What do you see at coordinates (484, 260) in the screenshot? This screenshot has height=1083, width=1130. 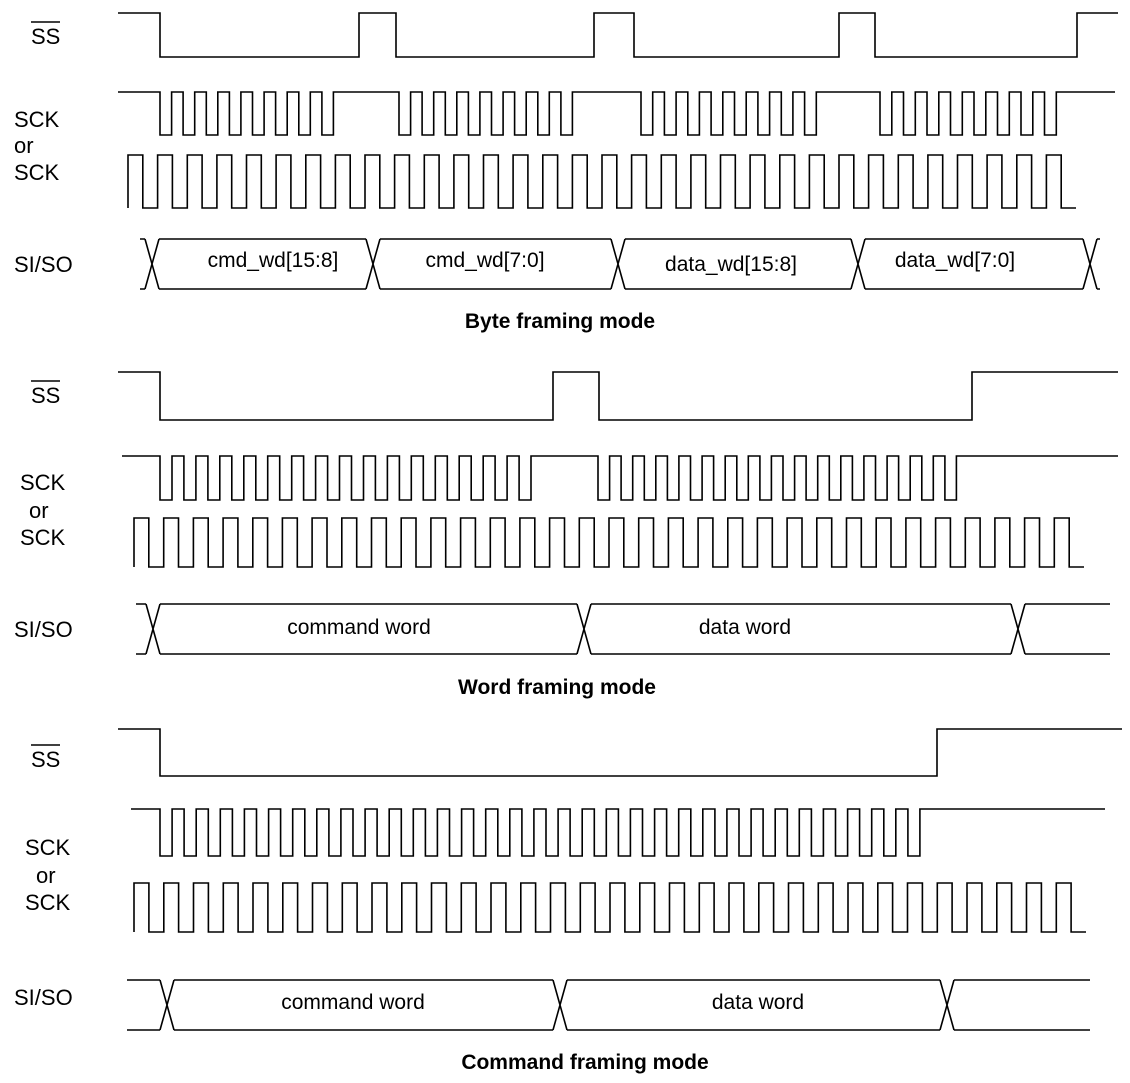 I see `bus-field: cmd_wd[7:0]` at bounding box center [484, 260].